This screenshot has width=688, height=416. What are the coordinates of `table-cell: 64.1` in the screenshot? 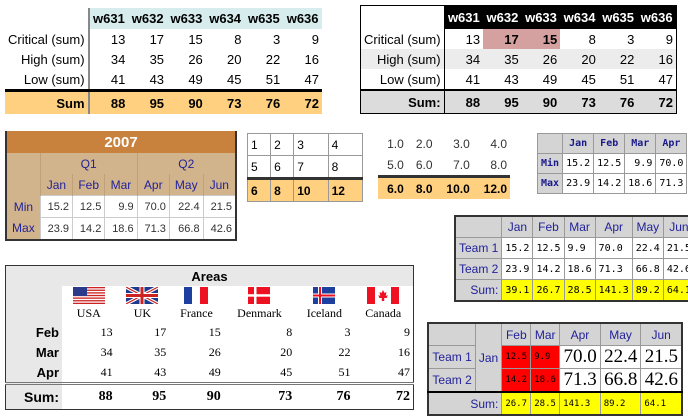 It's located at (661, 403).